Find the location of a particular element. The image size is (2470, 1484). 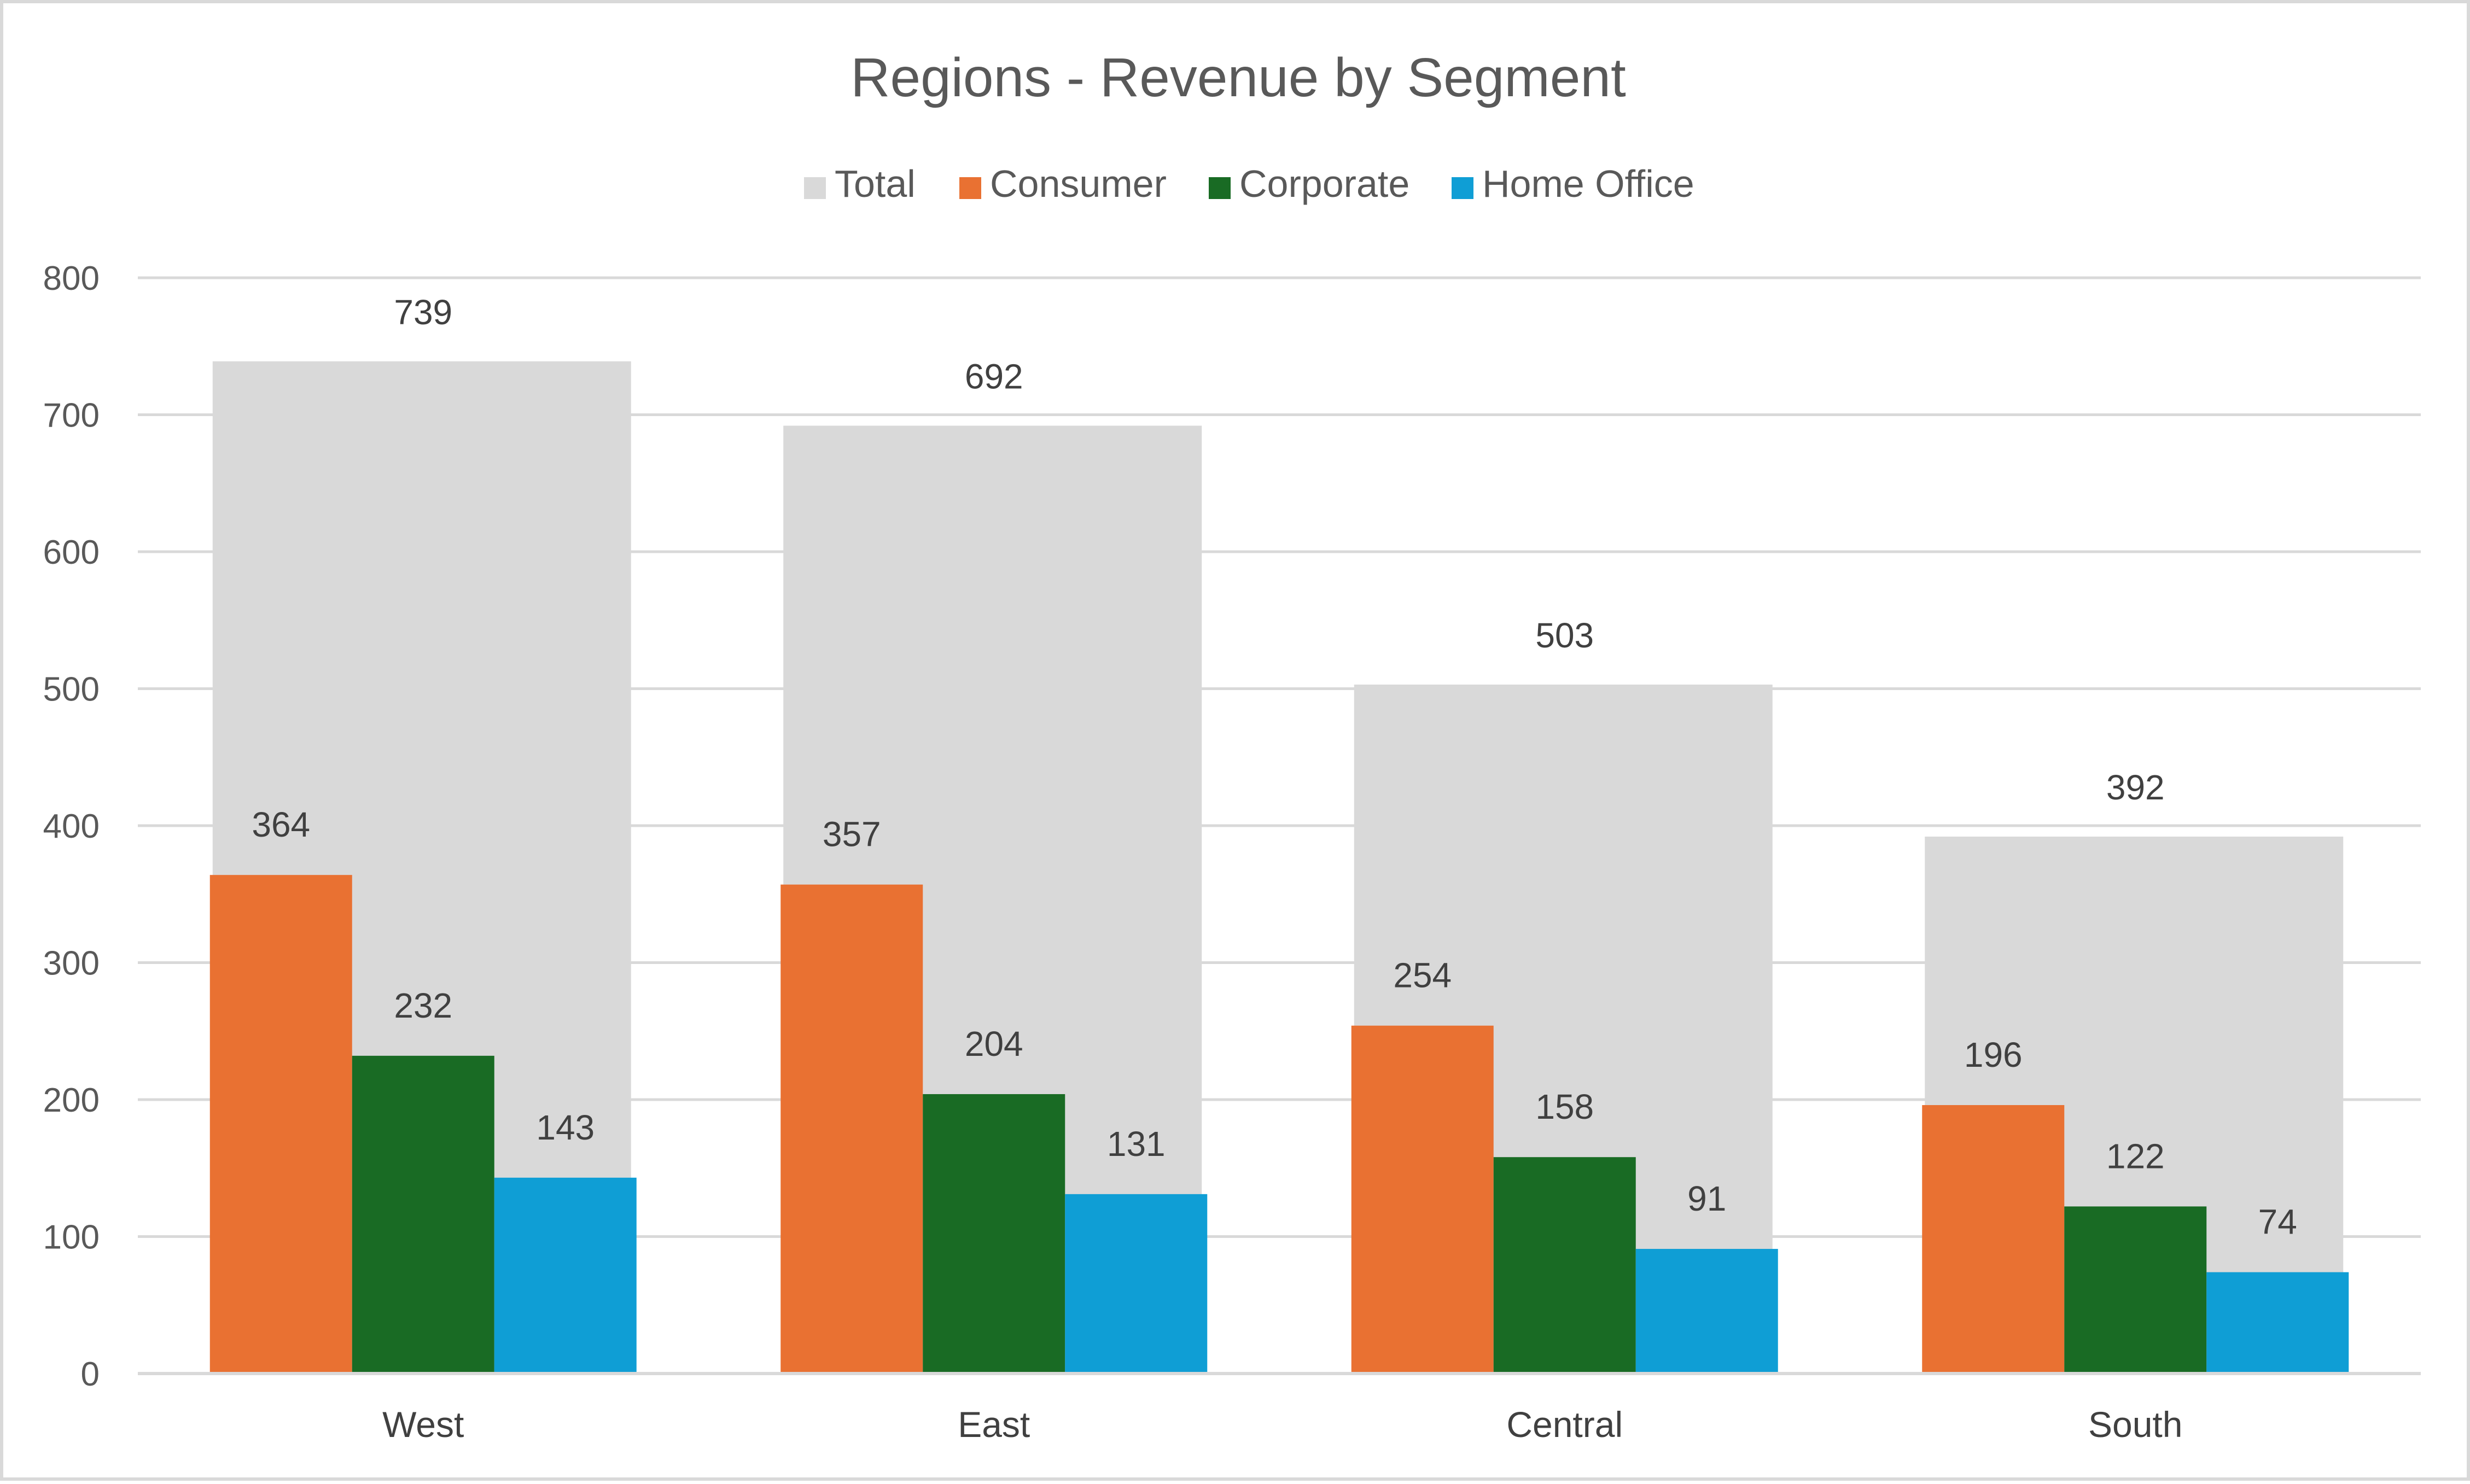

x-axis: West East Central South is located at coordinates (1279, 1408).